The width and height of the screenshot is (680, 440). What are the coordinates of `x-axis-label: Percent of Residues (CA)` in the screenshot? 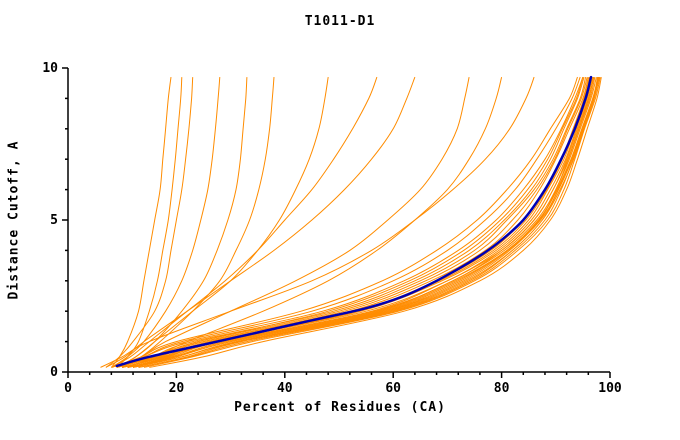 It's located at (340, 407).